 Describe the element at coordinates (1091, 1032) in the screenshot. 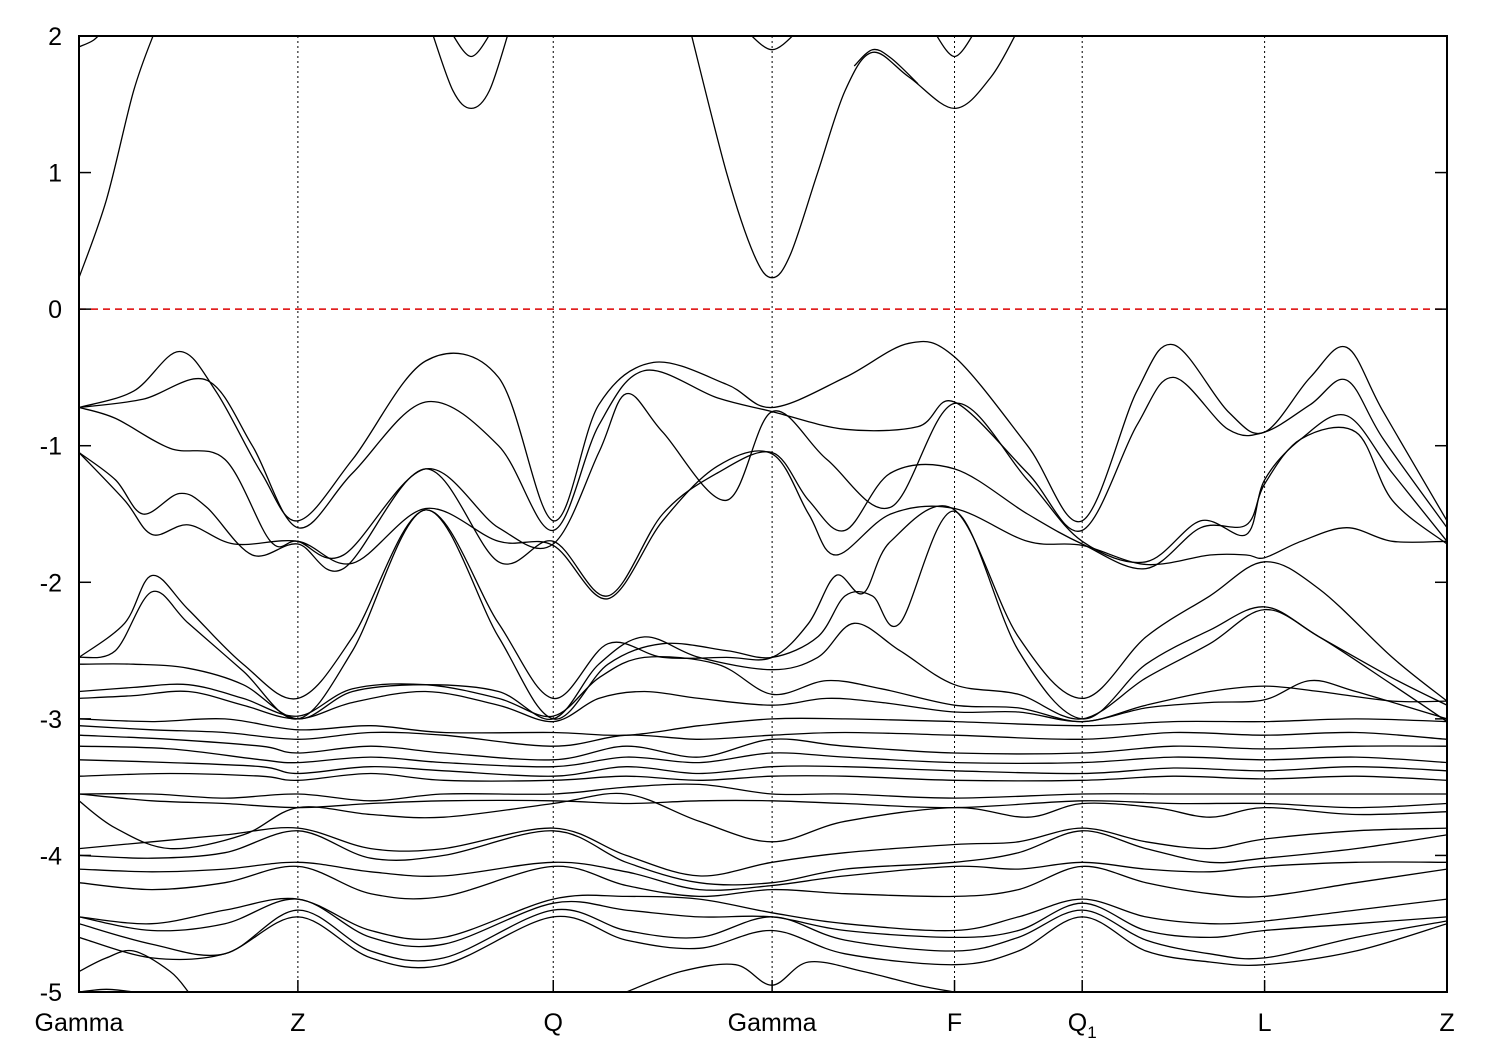

I see `x-tick-label-subscript: 1` at that location.